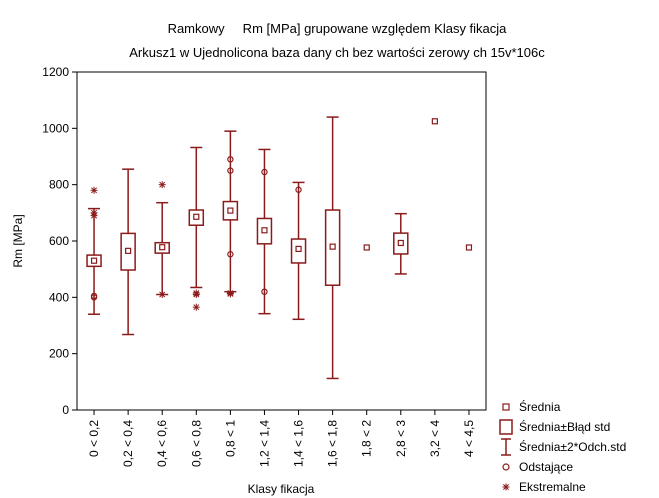  Describe the element at coordinates (264, 443) in the screenshot. I see `x-tick-label: 1,2 < 1,4` at that location.